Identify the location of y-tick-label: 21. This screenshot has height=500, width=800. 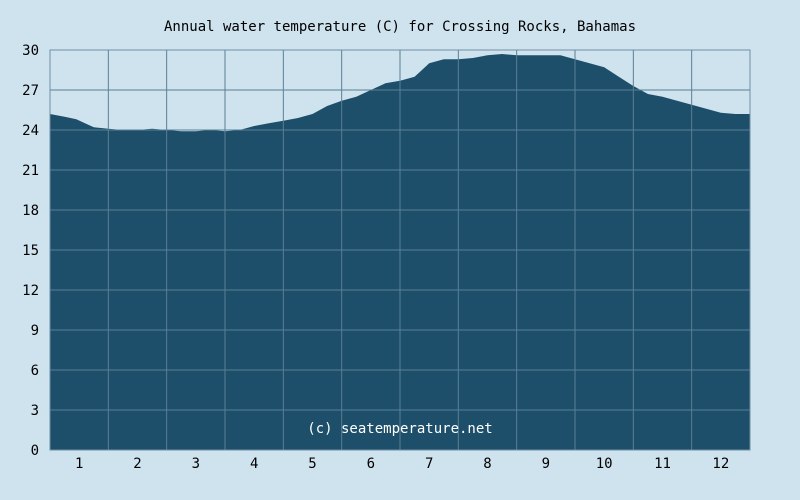
(30, 171).